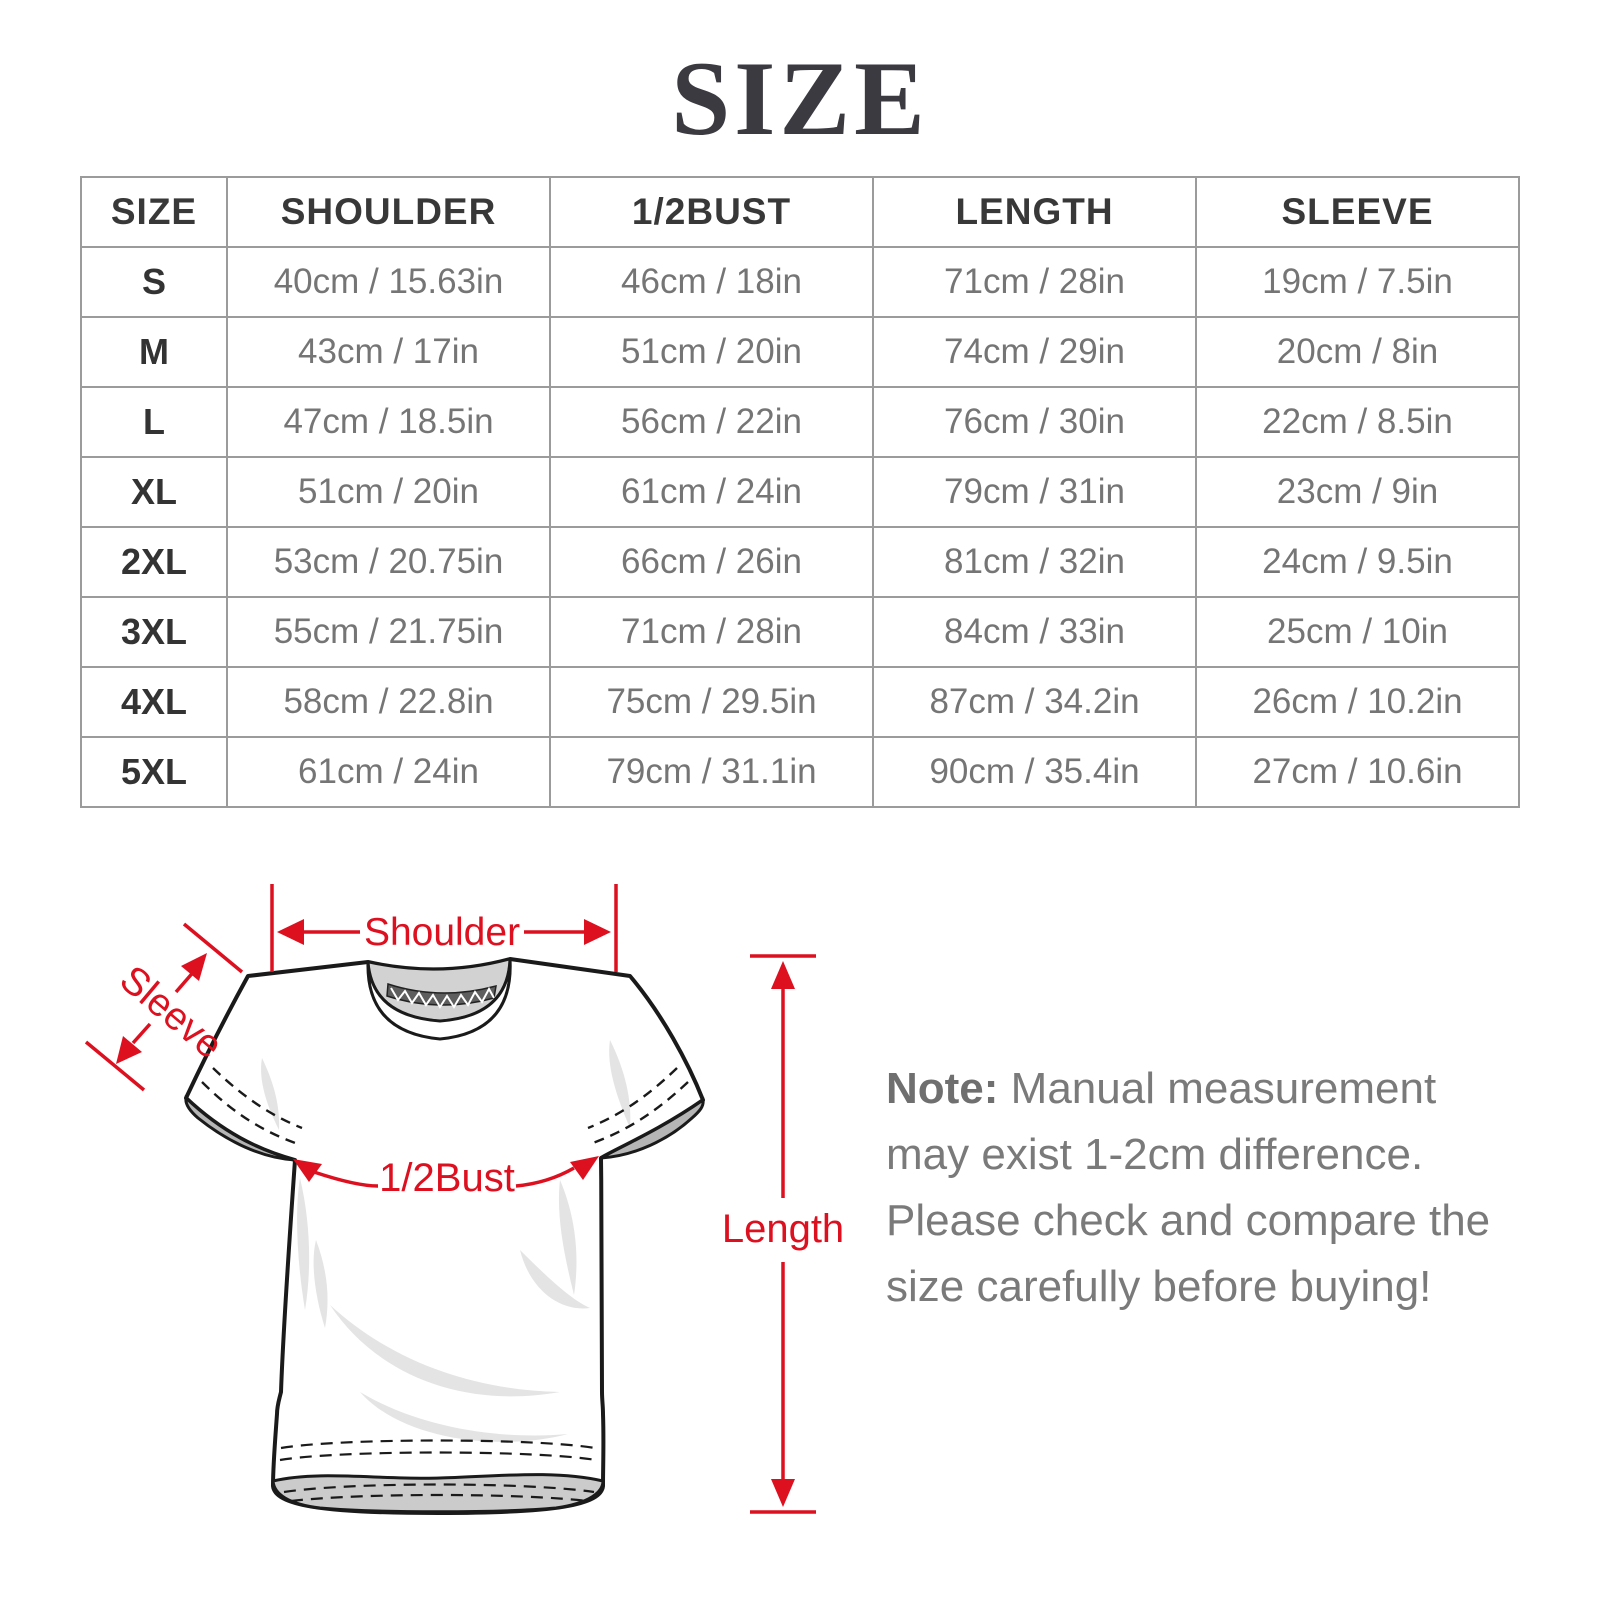 The width and height of the screenshot is (1600, 1600). What do you see at coordinates (154, 772) in the screenshot?
I see `cell-size: 5XL` at bounding box center [154, 772].